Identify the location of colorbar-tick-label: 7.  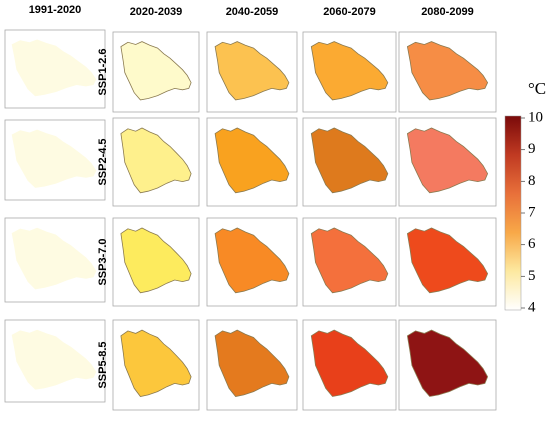
(532, 212).